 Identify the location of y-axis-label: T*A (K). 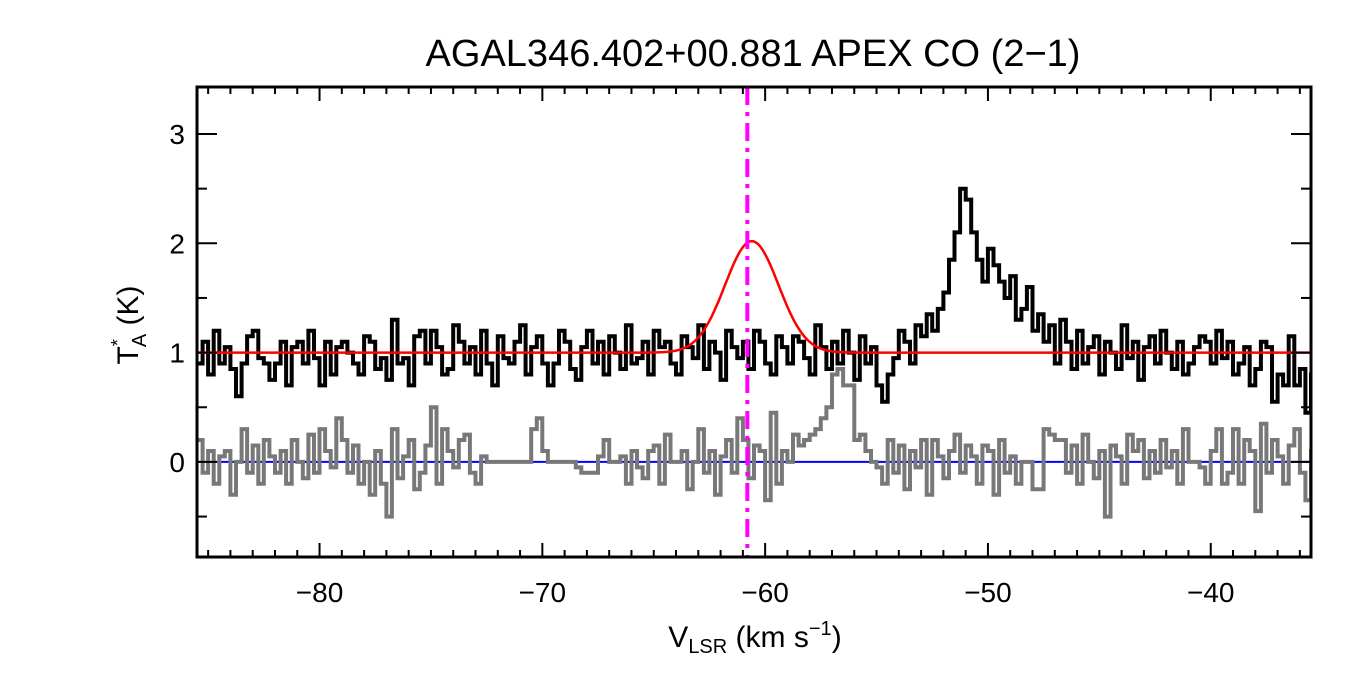
(129, 324).